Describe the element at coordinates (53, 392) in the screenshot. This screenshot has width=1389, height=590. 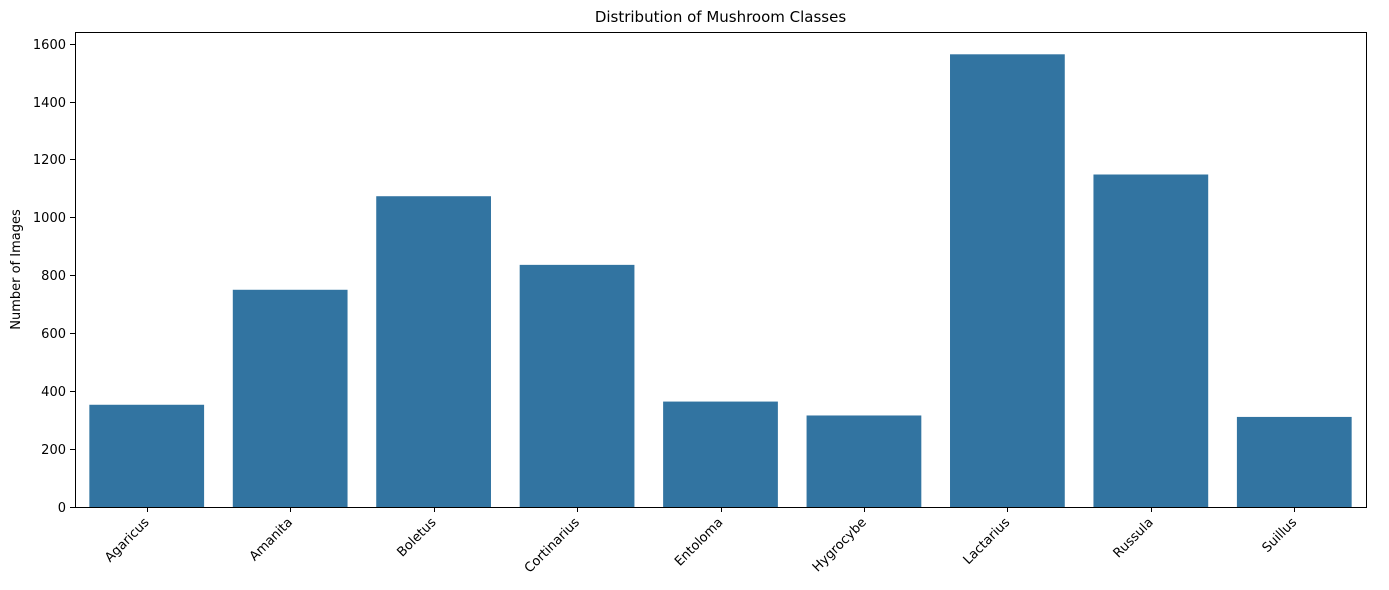
I see `y-tick-label: 400` at that location.